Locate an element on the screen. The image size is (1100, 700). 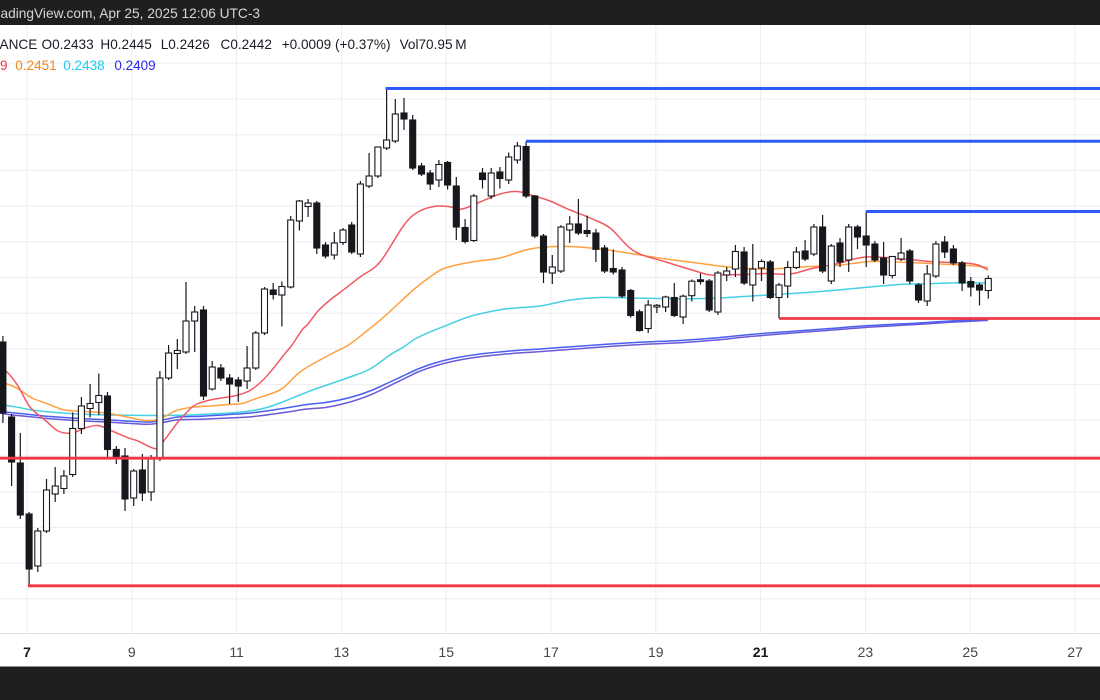
svg-text: +0.0009 (+0.37%) is located at coordinates (336, 44).